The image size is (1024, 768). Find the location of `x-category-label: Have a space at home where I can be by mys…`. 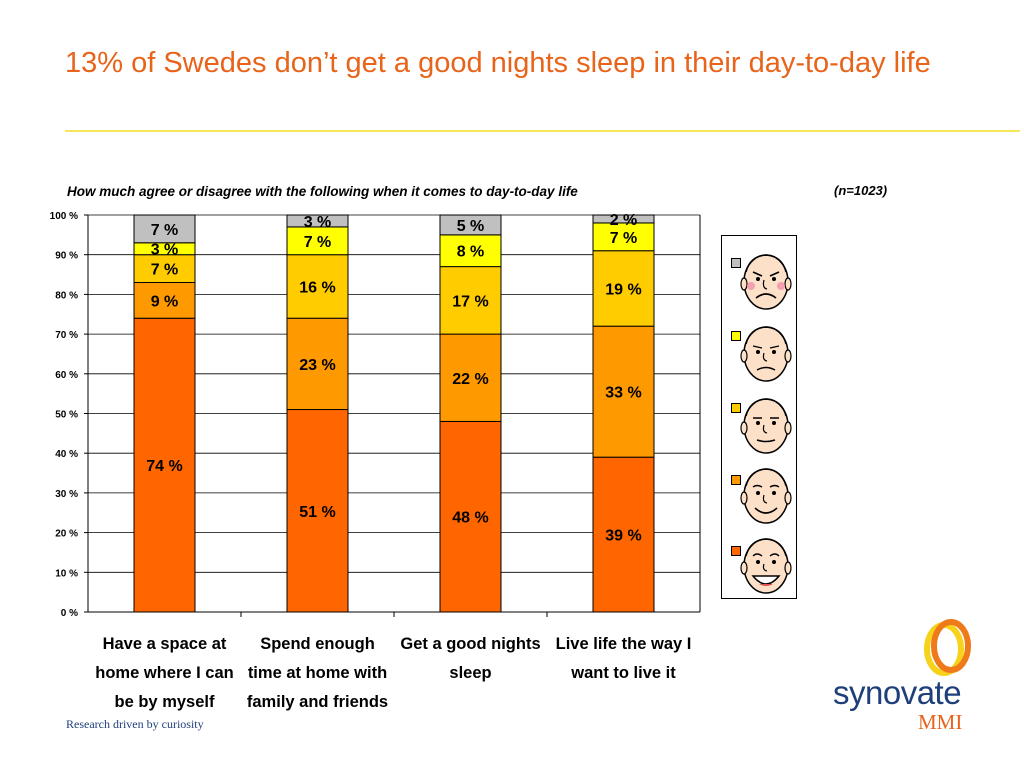

x-category-label: Have a space at home where I can be by mys… is located at coordinates (165, 673).